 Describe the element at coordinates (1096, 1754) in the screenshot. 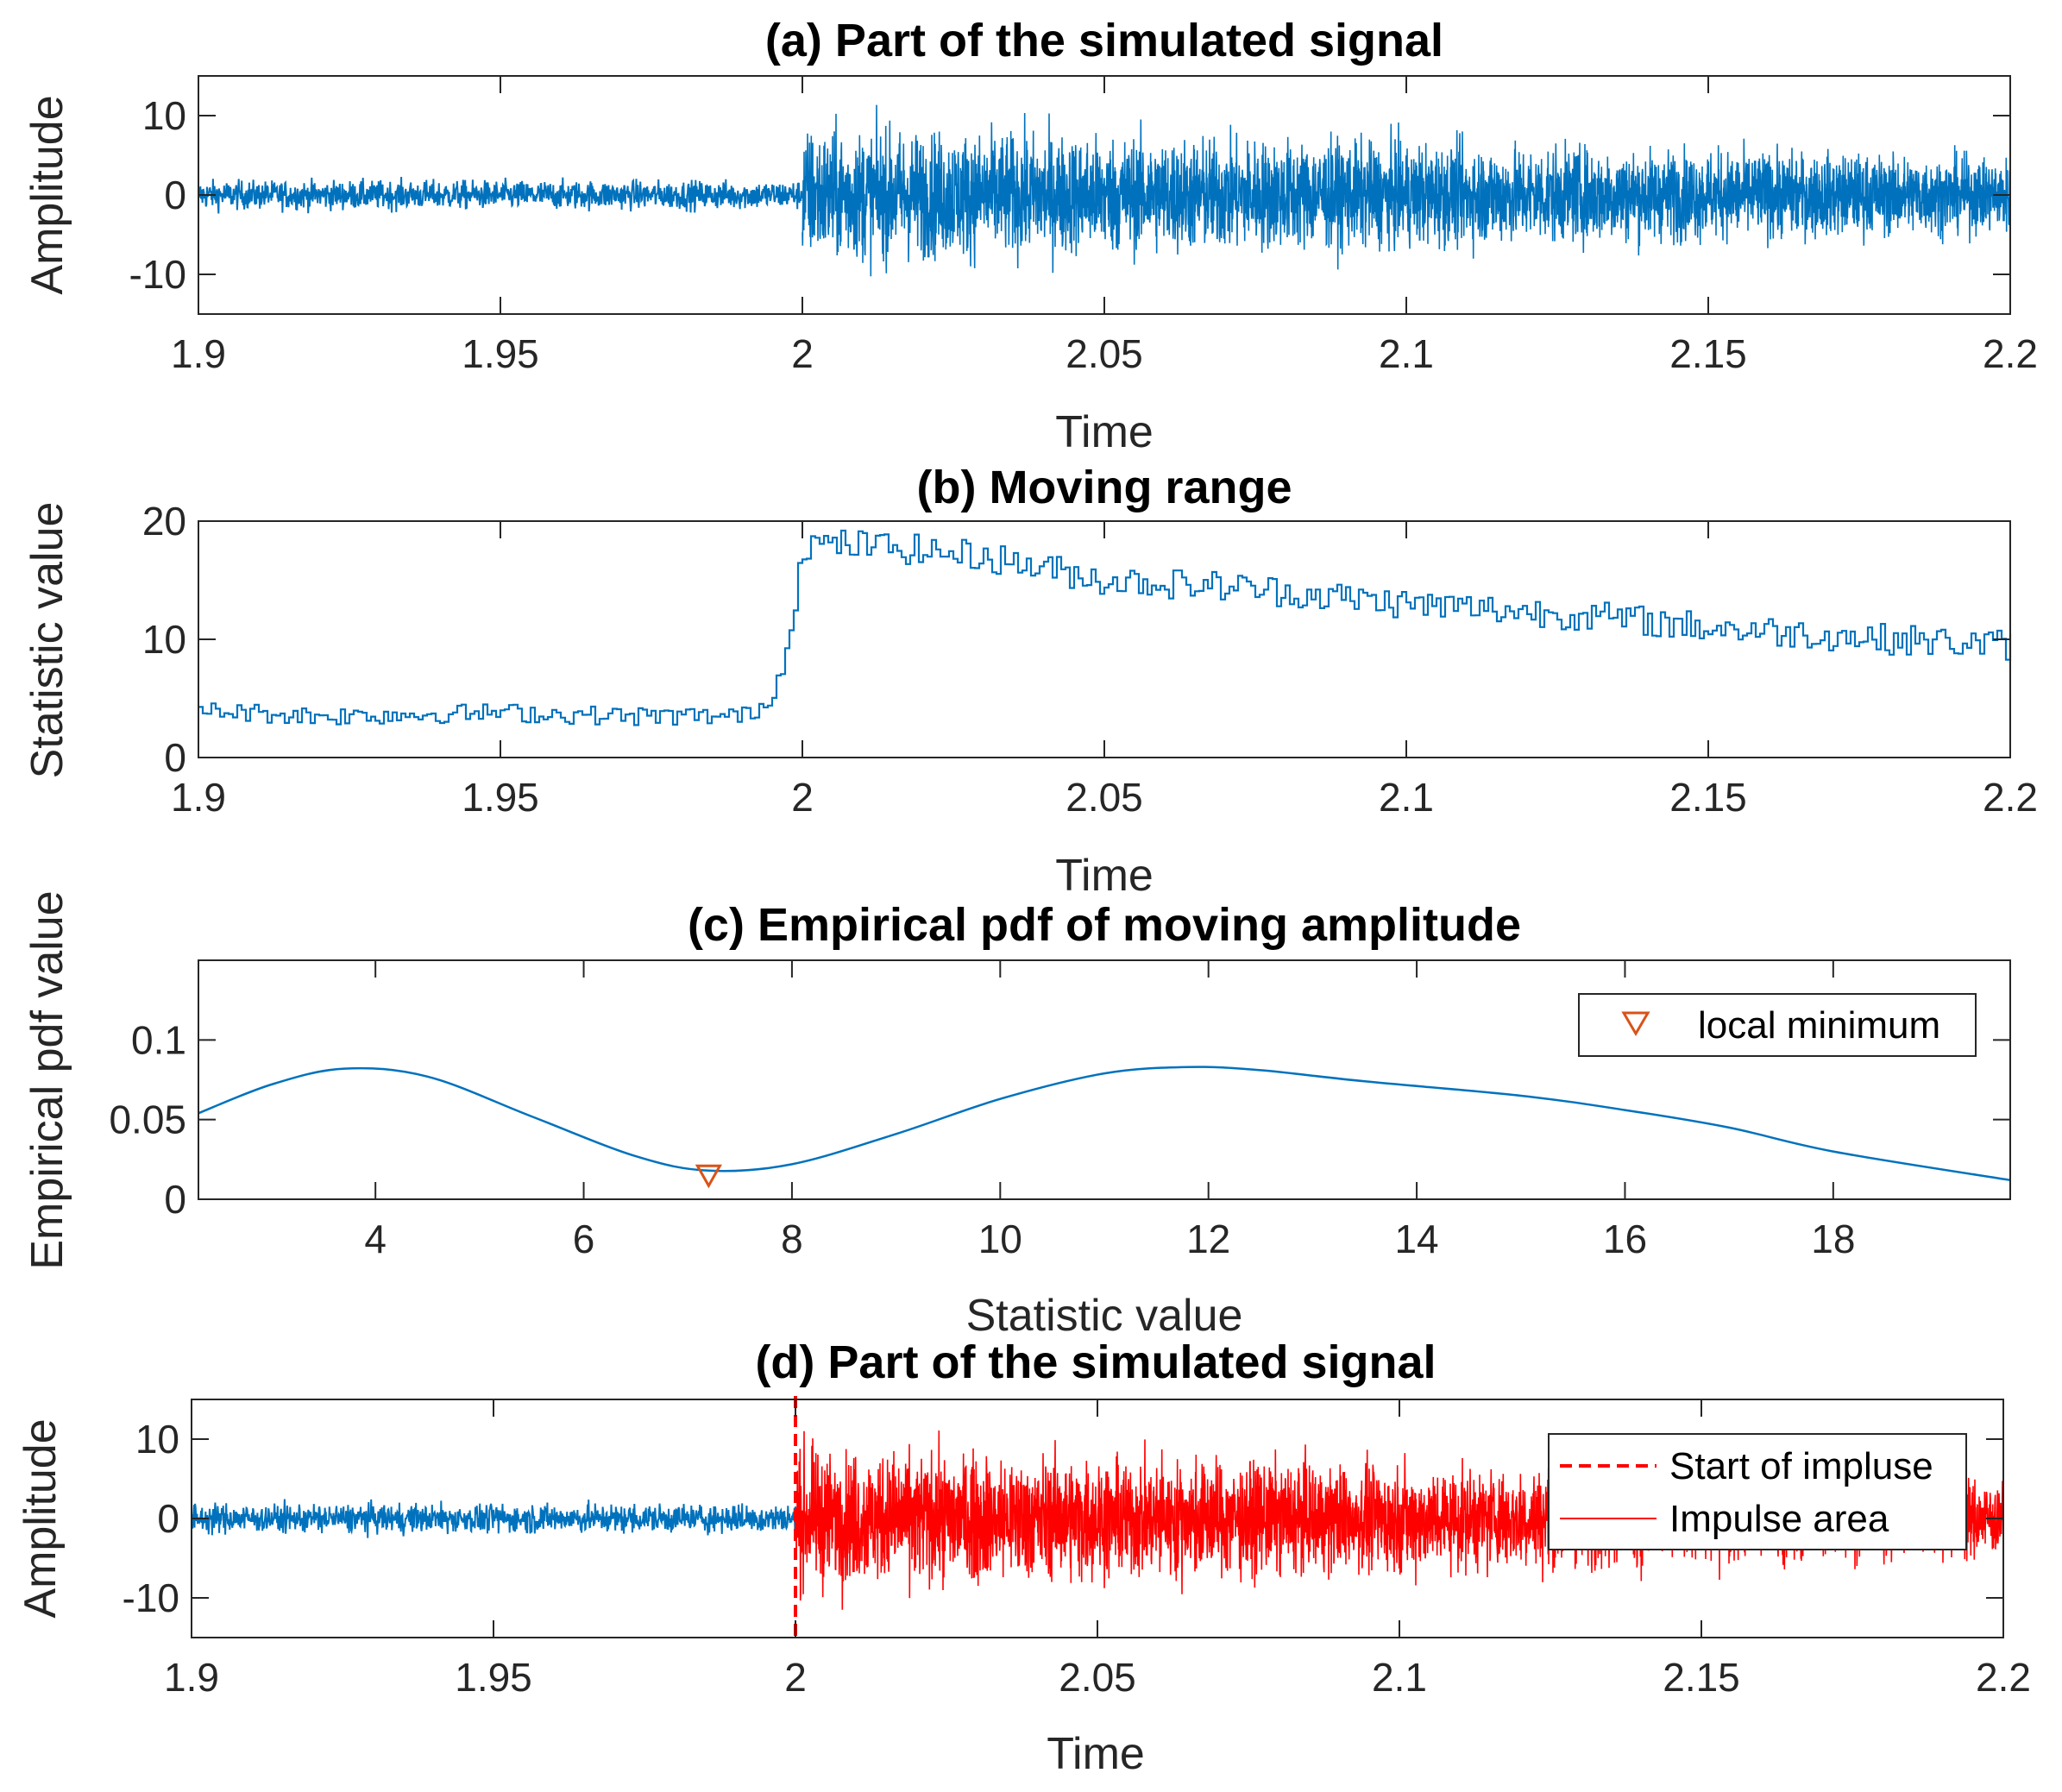

I see `panel-d-xlabel: Time` at that location.